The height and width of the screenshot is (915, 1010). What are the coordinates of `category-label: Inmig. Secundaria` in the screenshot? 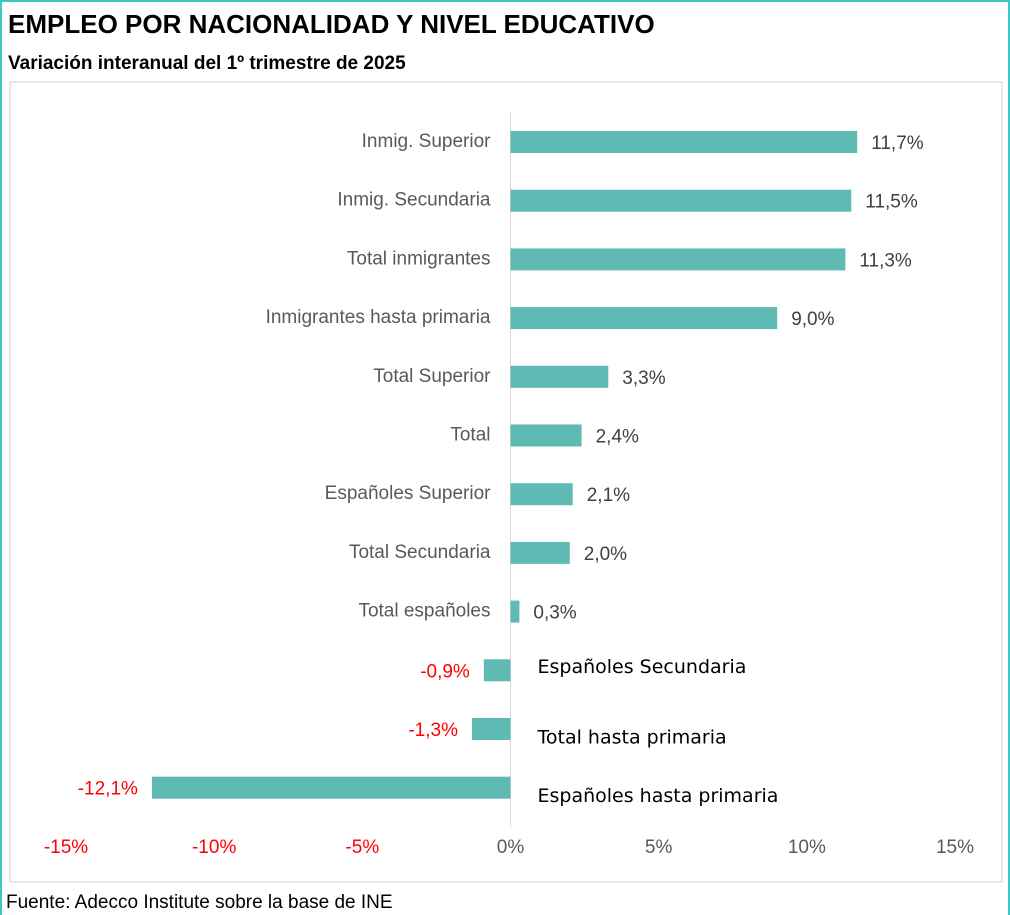 It's located at (414, 200).